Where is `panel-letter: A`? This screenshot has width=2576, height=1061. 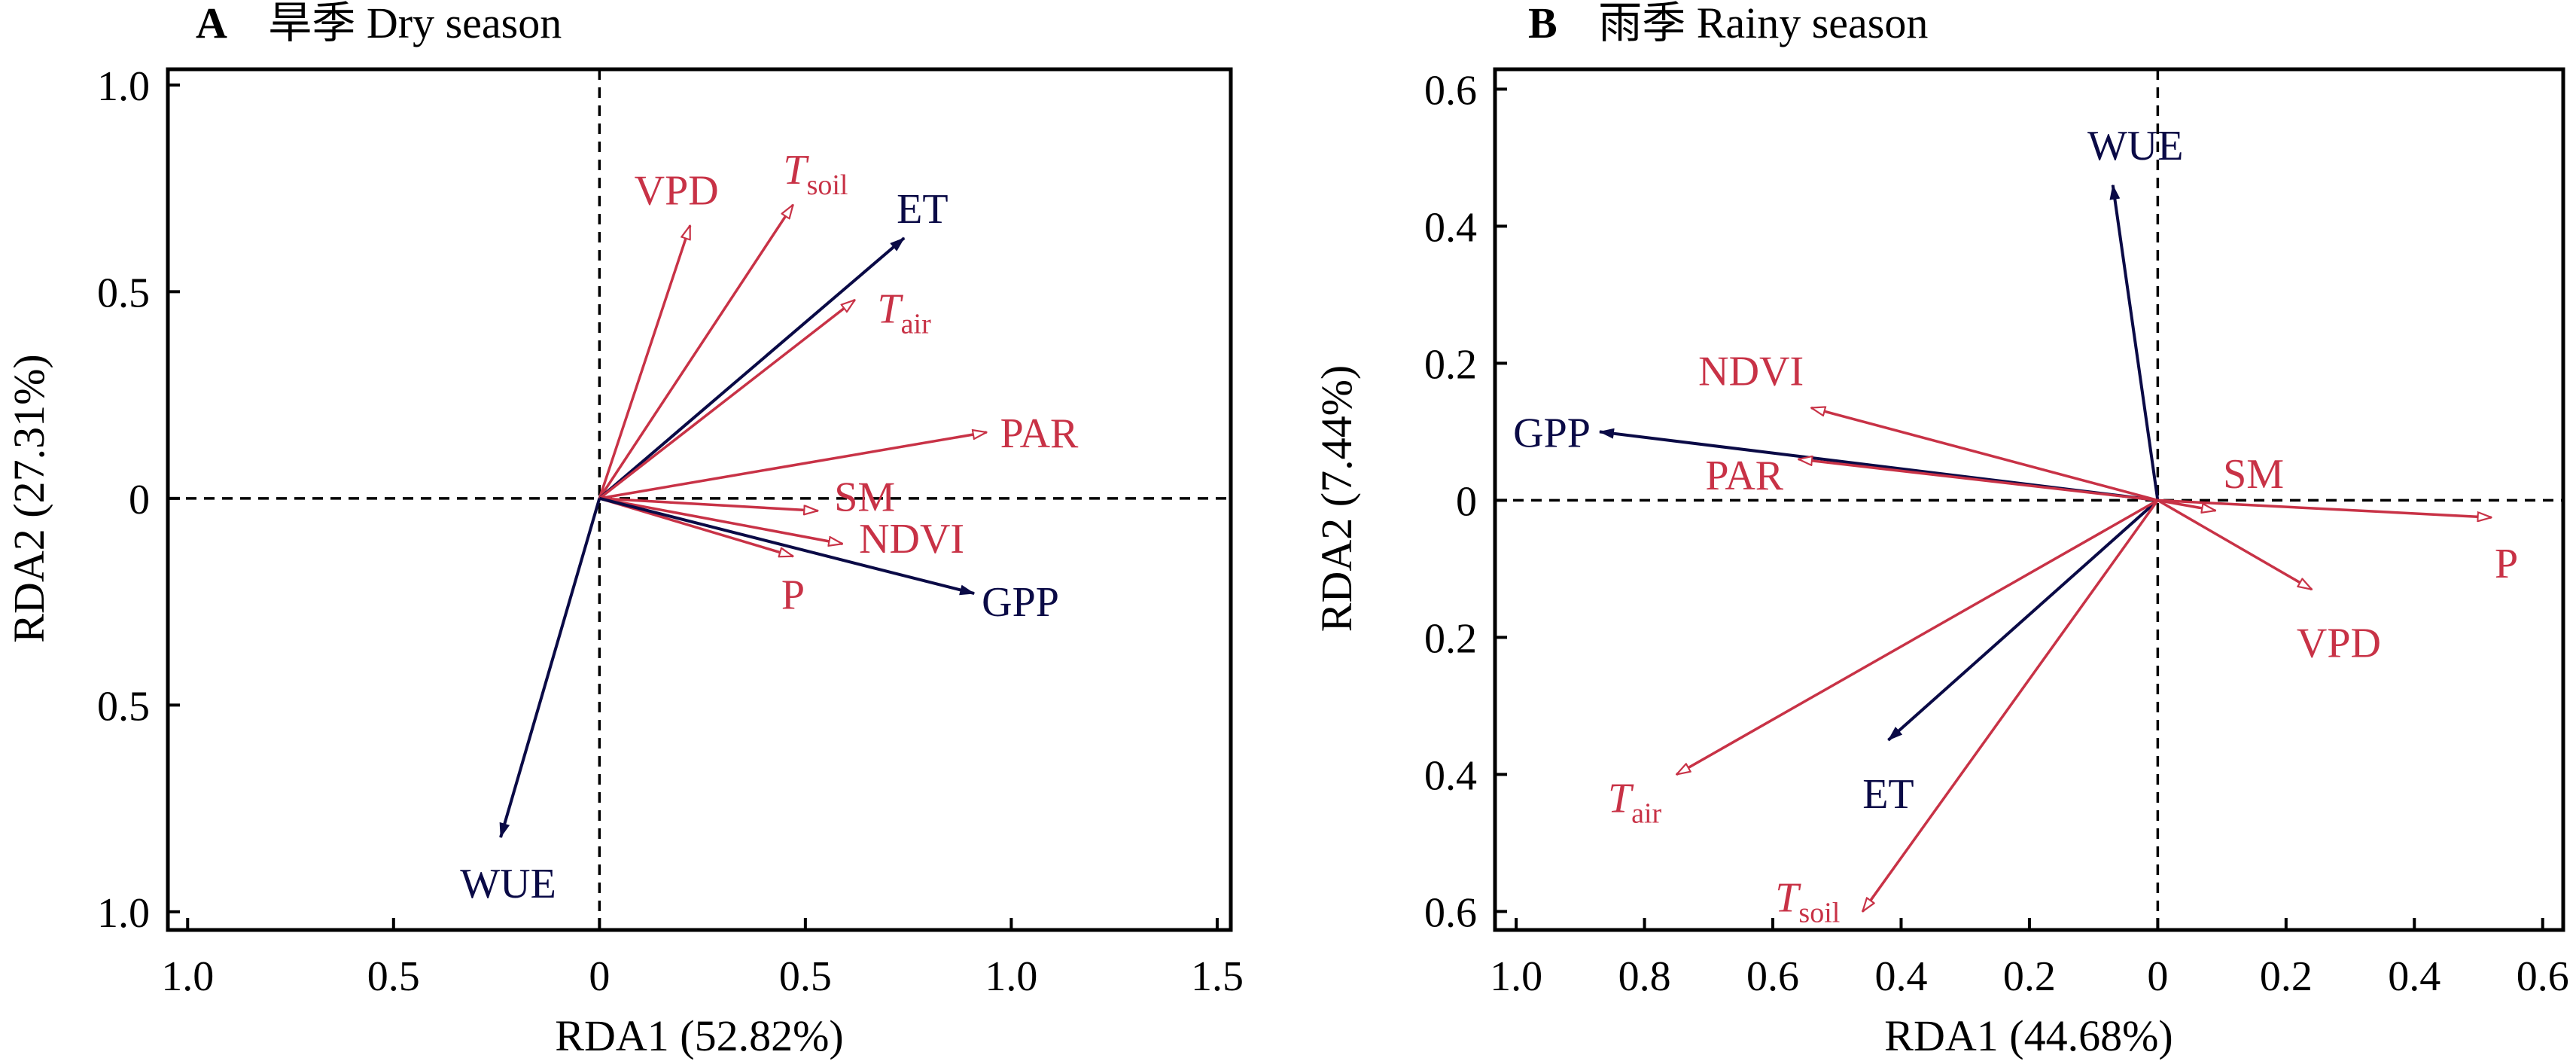
panel-letter: A is located at coordinates (211, 23).